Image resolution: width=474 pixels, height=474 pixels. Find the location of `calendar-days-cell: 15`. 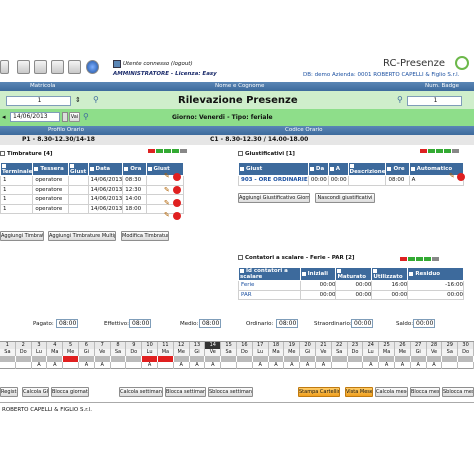

calendar-days-cell: 15 is located at coordinates (229, 345).